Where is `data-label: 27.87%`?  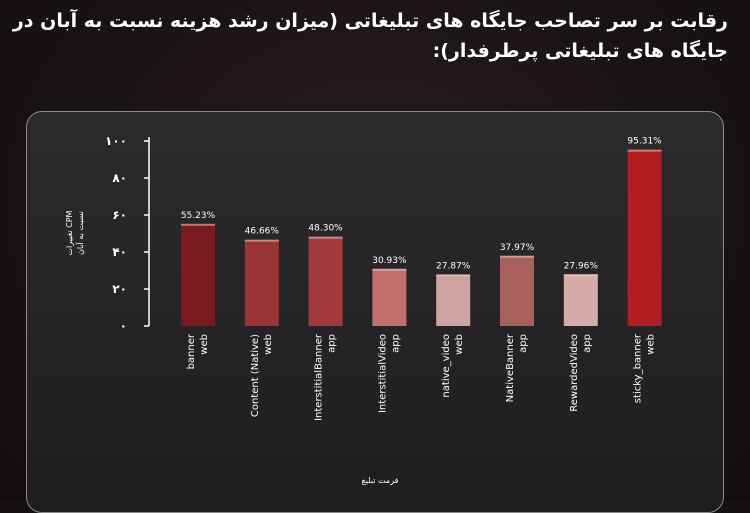
data-label: 27.87% is located at coordinates (453, 266).